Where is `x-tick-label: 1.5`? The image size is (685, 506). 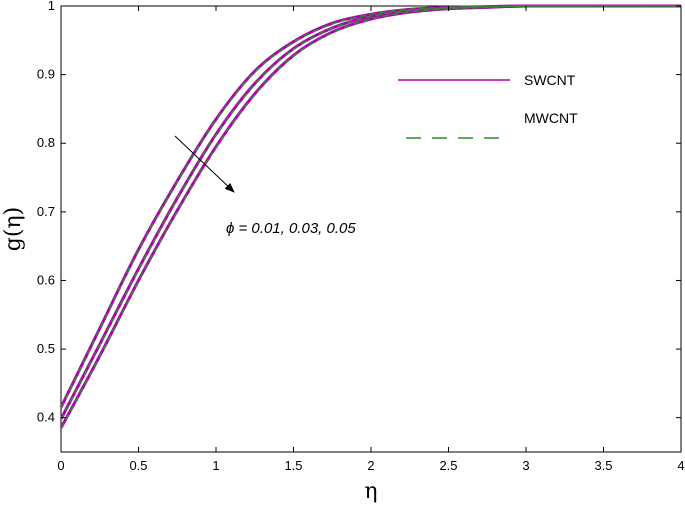
x-tick-label: 1.5 is located at coordinates (293, 465).